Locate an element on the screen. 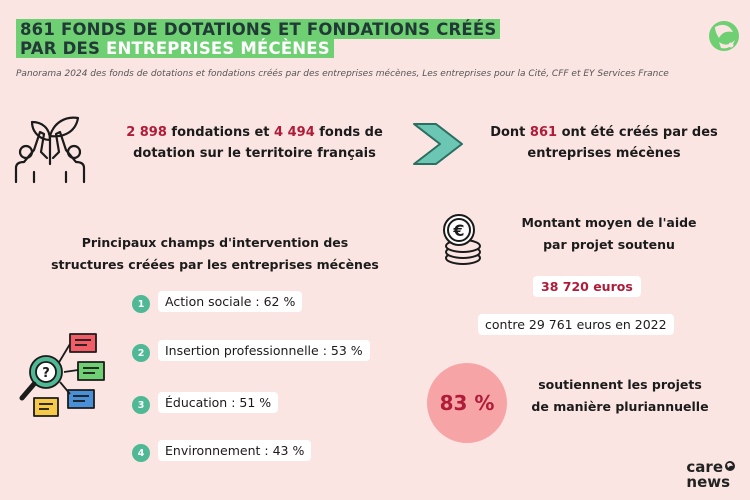 The height and width of the screenshot is (500, 750). plant-hands-icon is located at coordinates (50, 150).